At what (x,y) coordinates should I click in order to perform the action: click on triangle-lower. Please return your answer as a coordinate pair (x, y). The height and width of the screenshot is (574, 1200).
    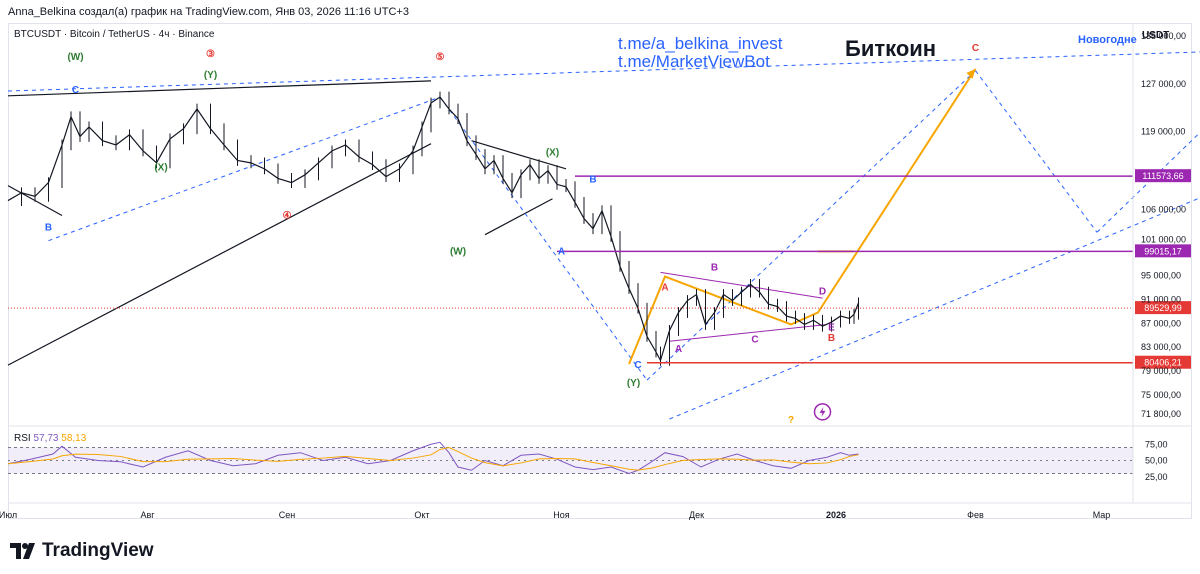
    Looking at the image, I should click on (748, 332).